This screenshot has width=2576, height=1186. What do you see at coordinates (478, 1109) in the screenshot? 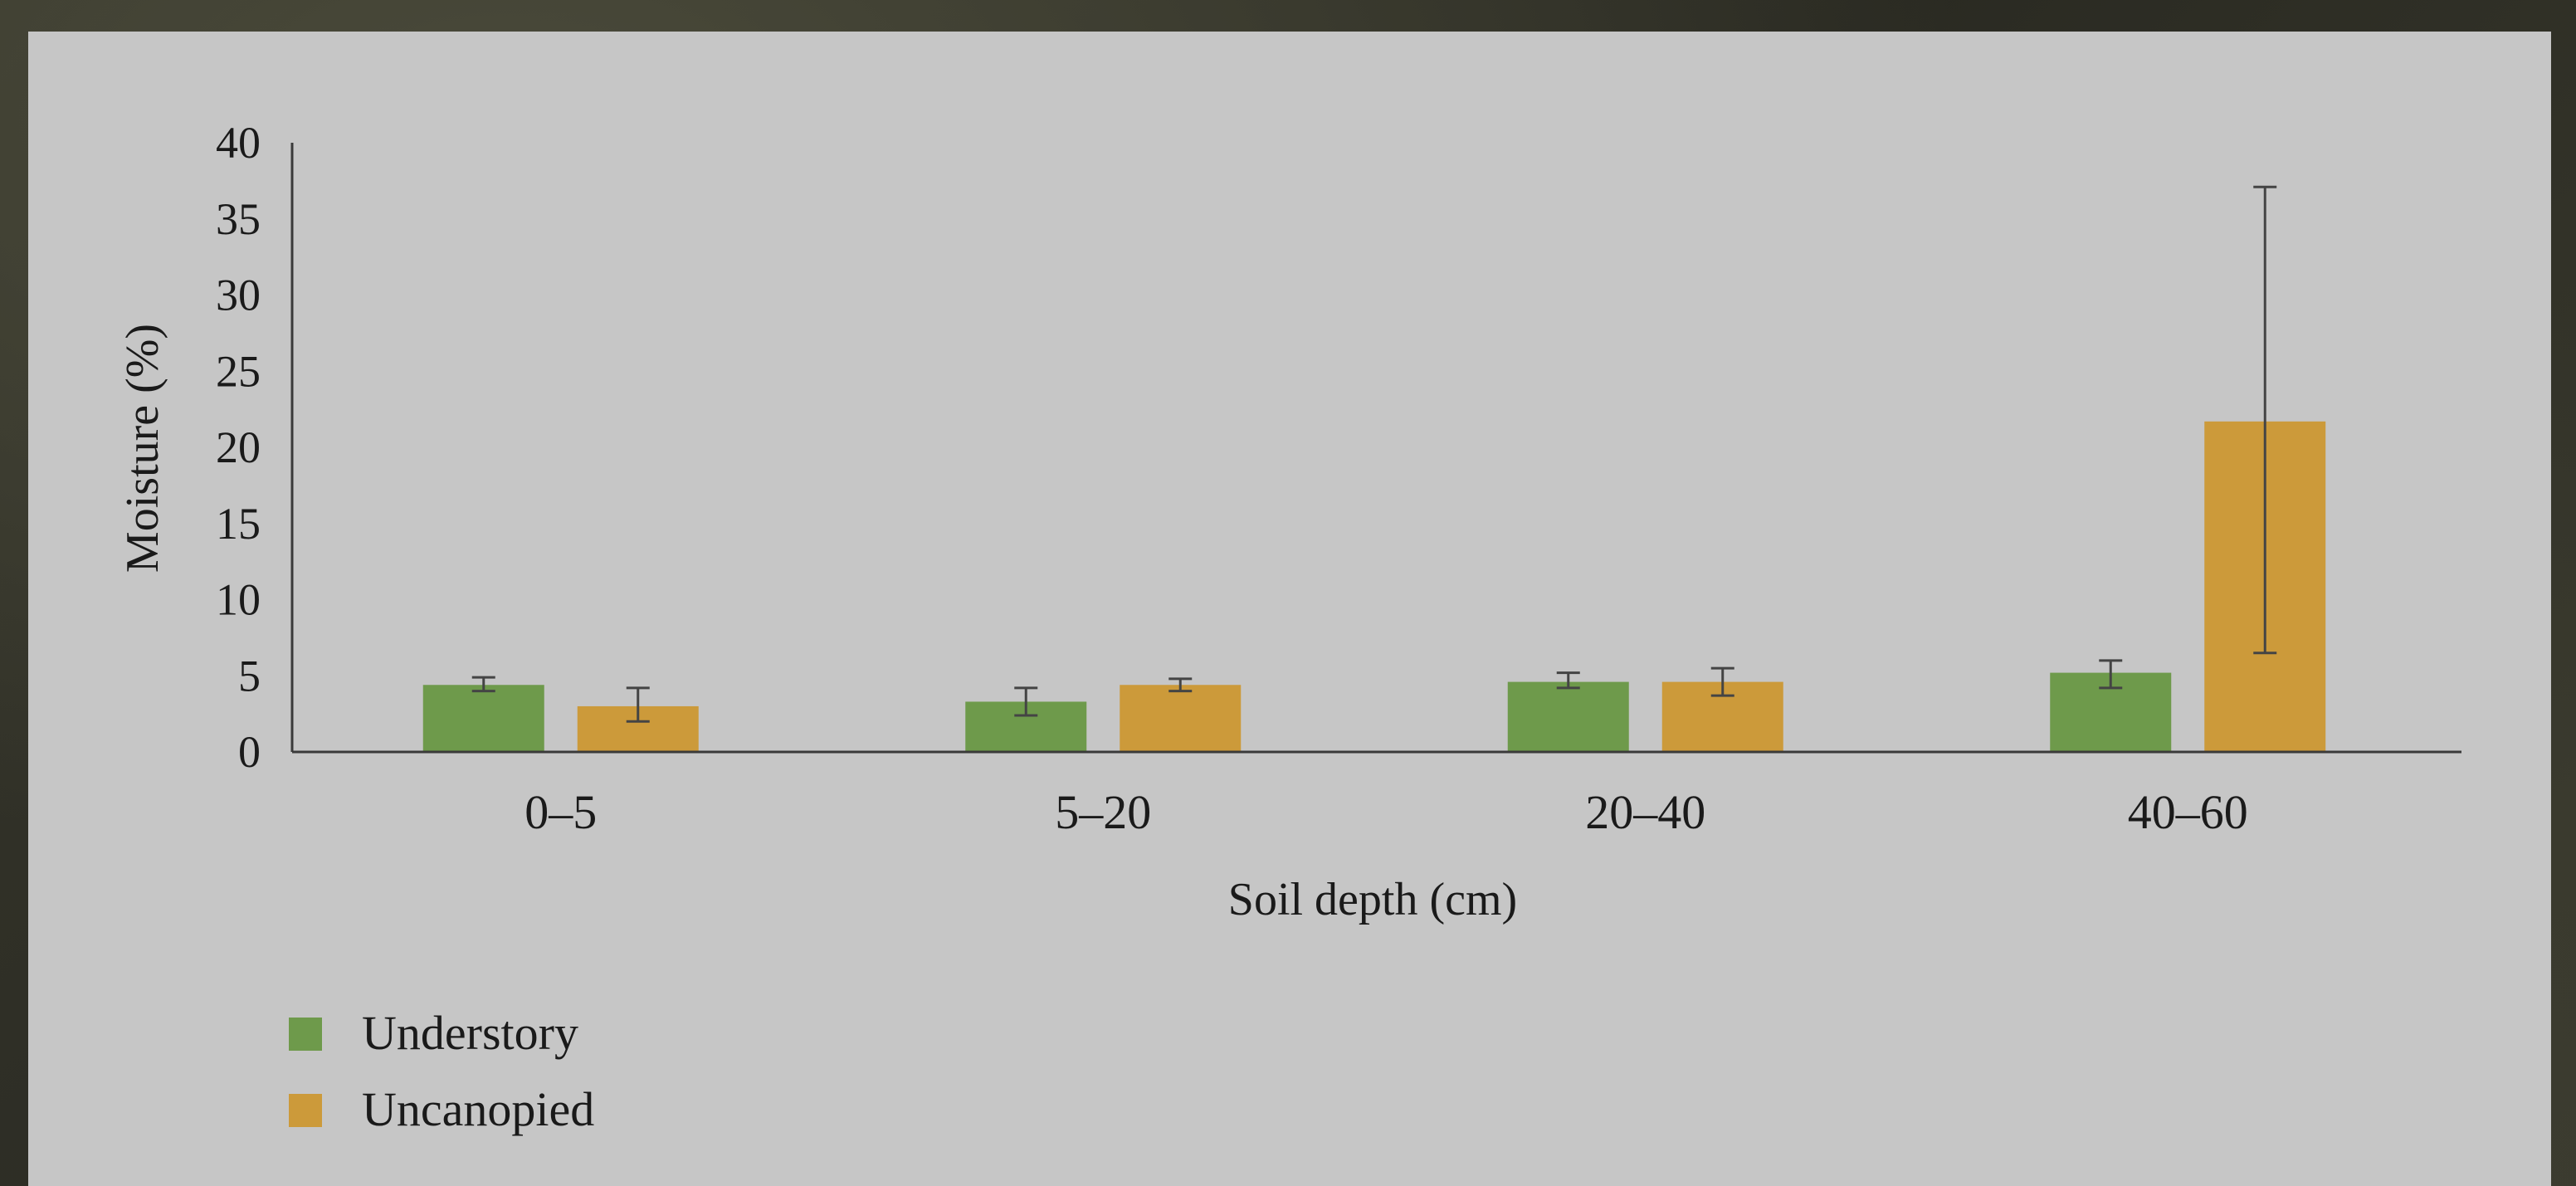
I see `legend-label-uncanopied: Uncanopied` at bounding box center [478, 1109].